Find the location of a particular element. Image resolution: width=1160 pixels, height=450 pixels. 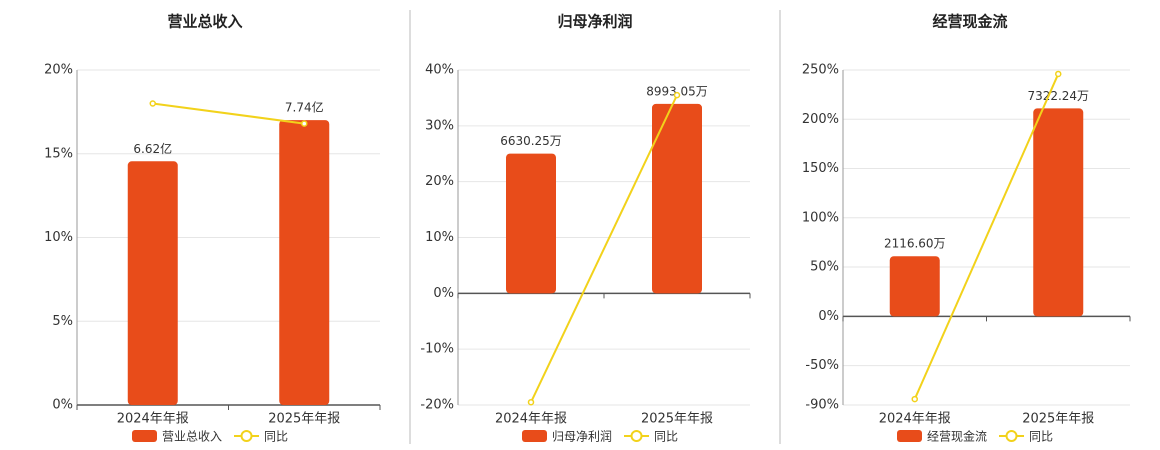

legend-label: 营业总收入 is located at coordinates (192, 437).